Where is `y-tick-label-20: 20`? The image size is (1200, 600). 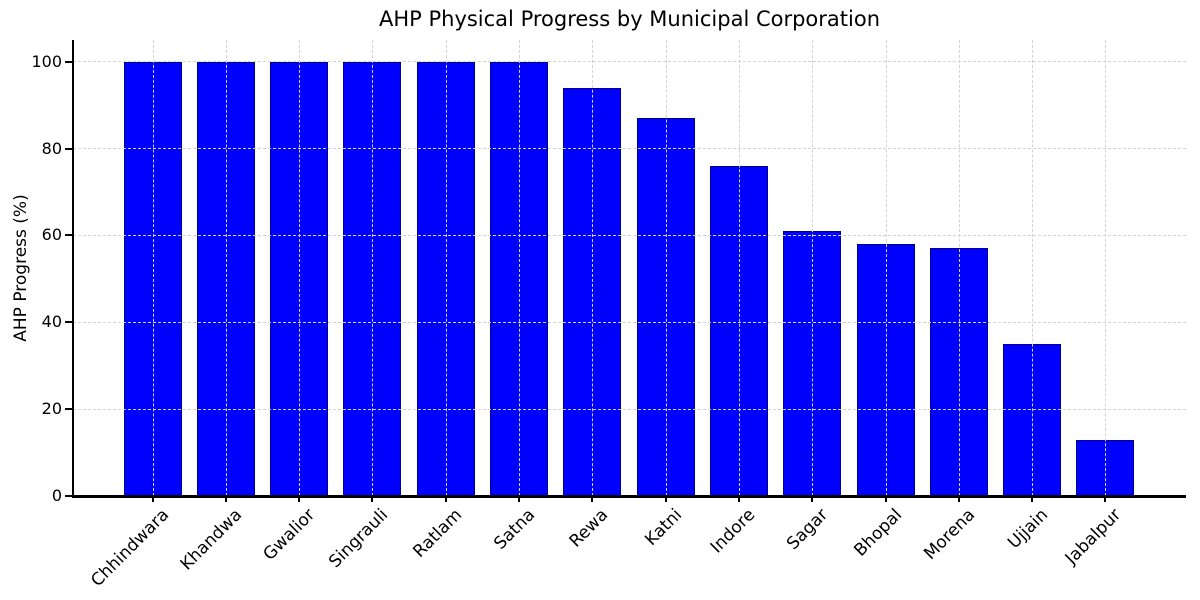 y-tick-label-20: 20 is located at coordinates (51, 409).